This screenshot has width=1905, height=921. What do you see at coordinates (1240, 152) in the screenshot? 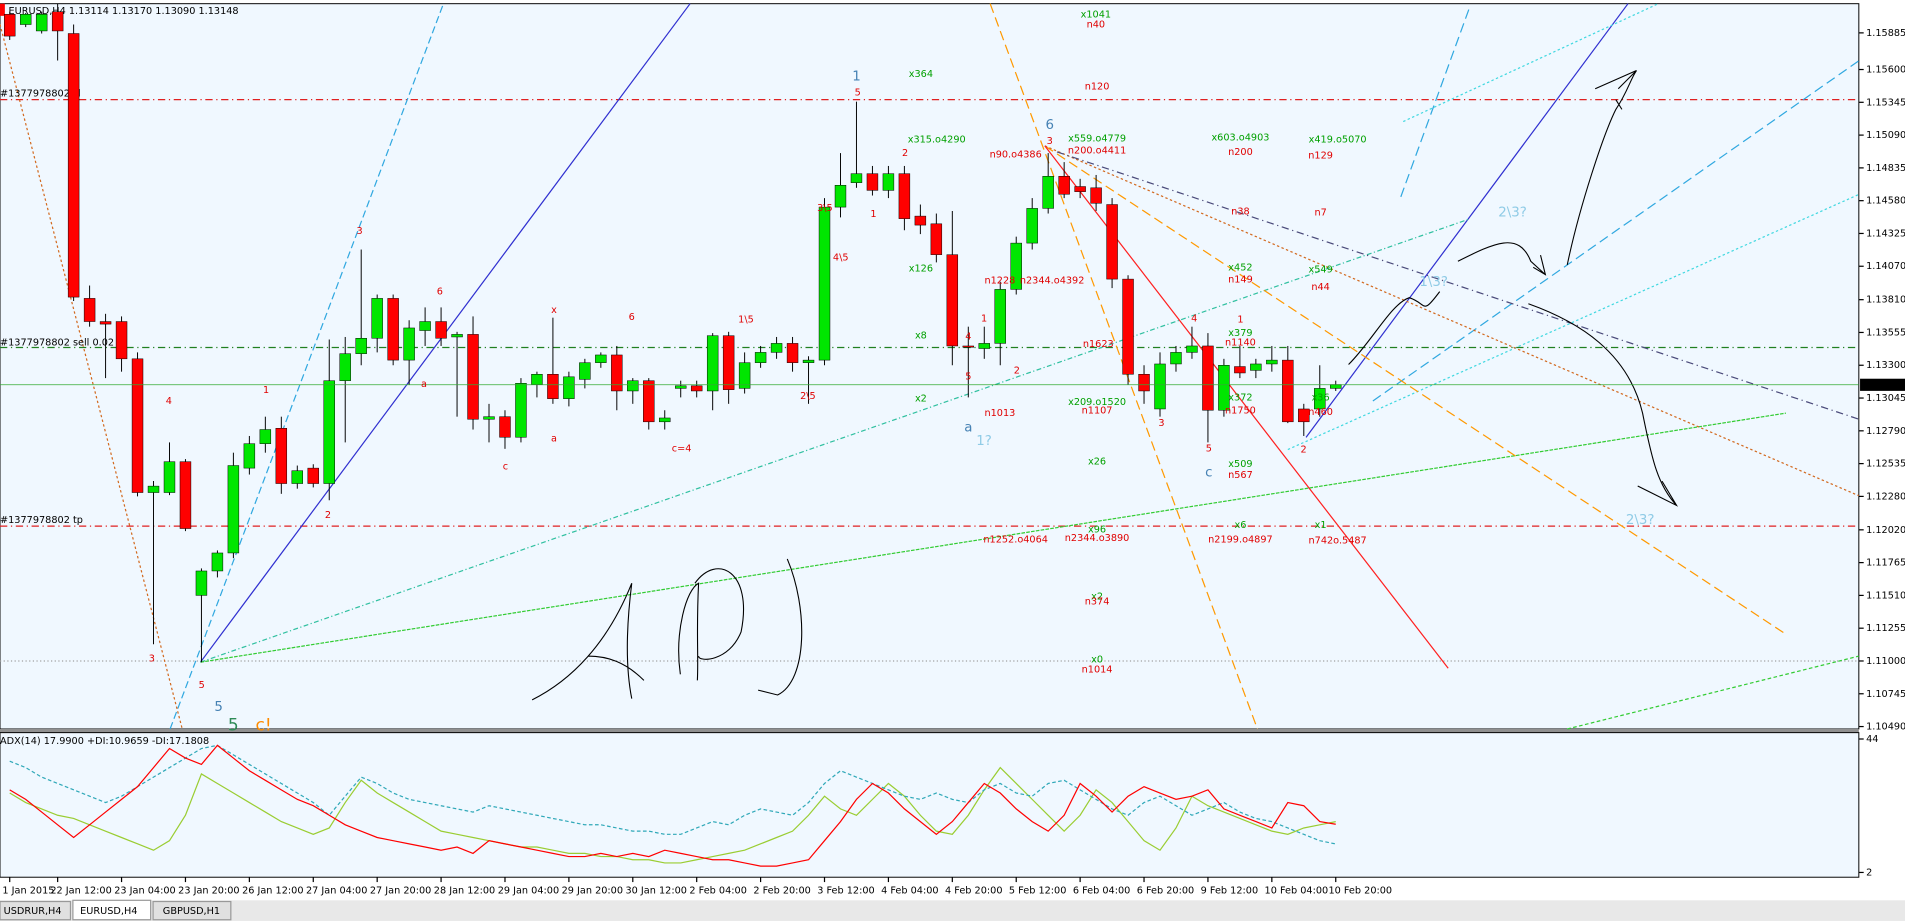
I see `wave-label: n200` at bounding box center [1240, 152].